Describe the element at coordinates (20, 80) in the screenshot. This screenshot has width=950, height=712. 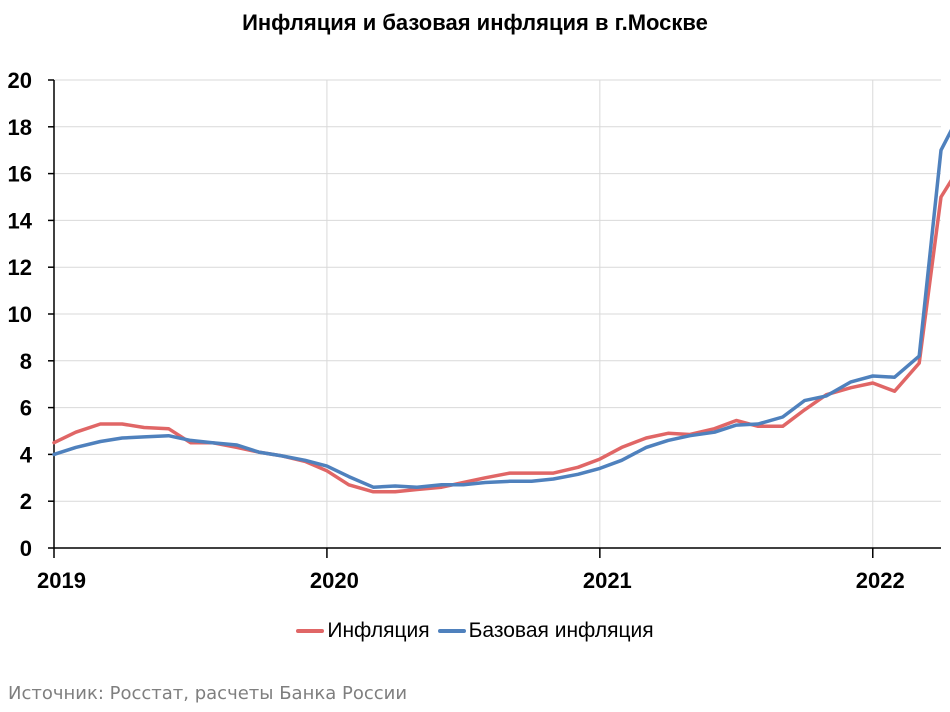
I see `y-tick-label: 20` at that location.